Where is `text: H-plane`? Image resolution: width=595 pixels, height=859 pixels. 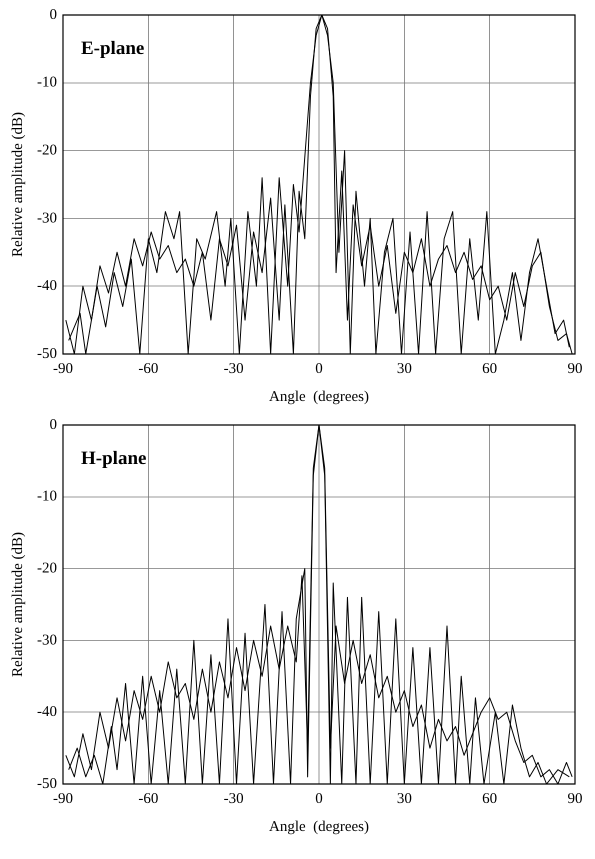
text: H-plane is located at coordinates (113, 458).